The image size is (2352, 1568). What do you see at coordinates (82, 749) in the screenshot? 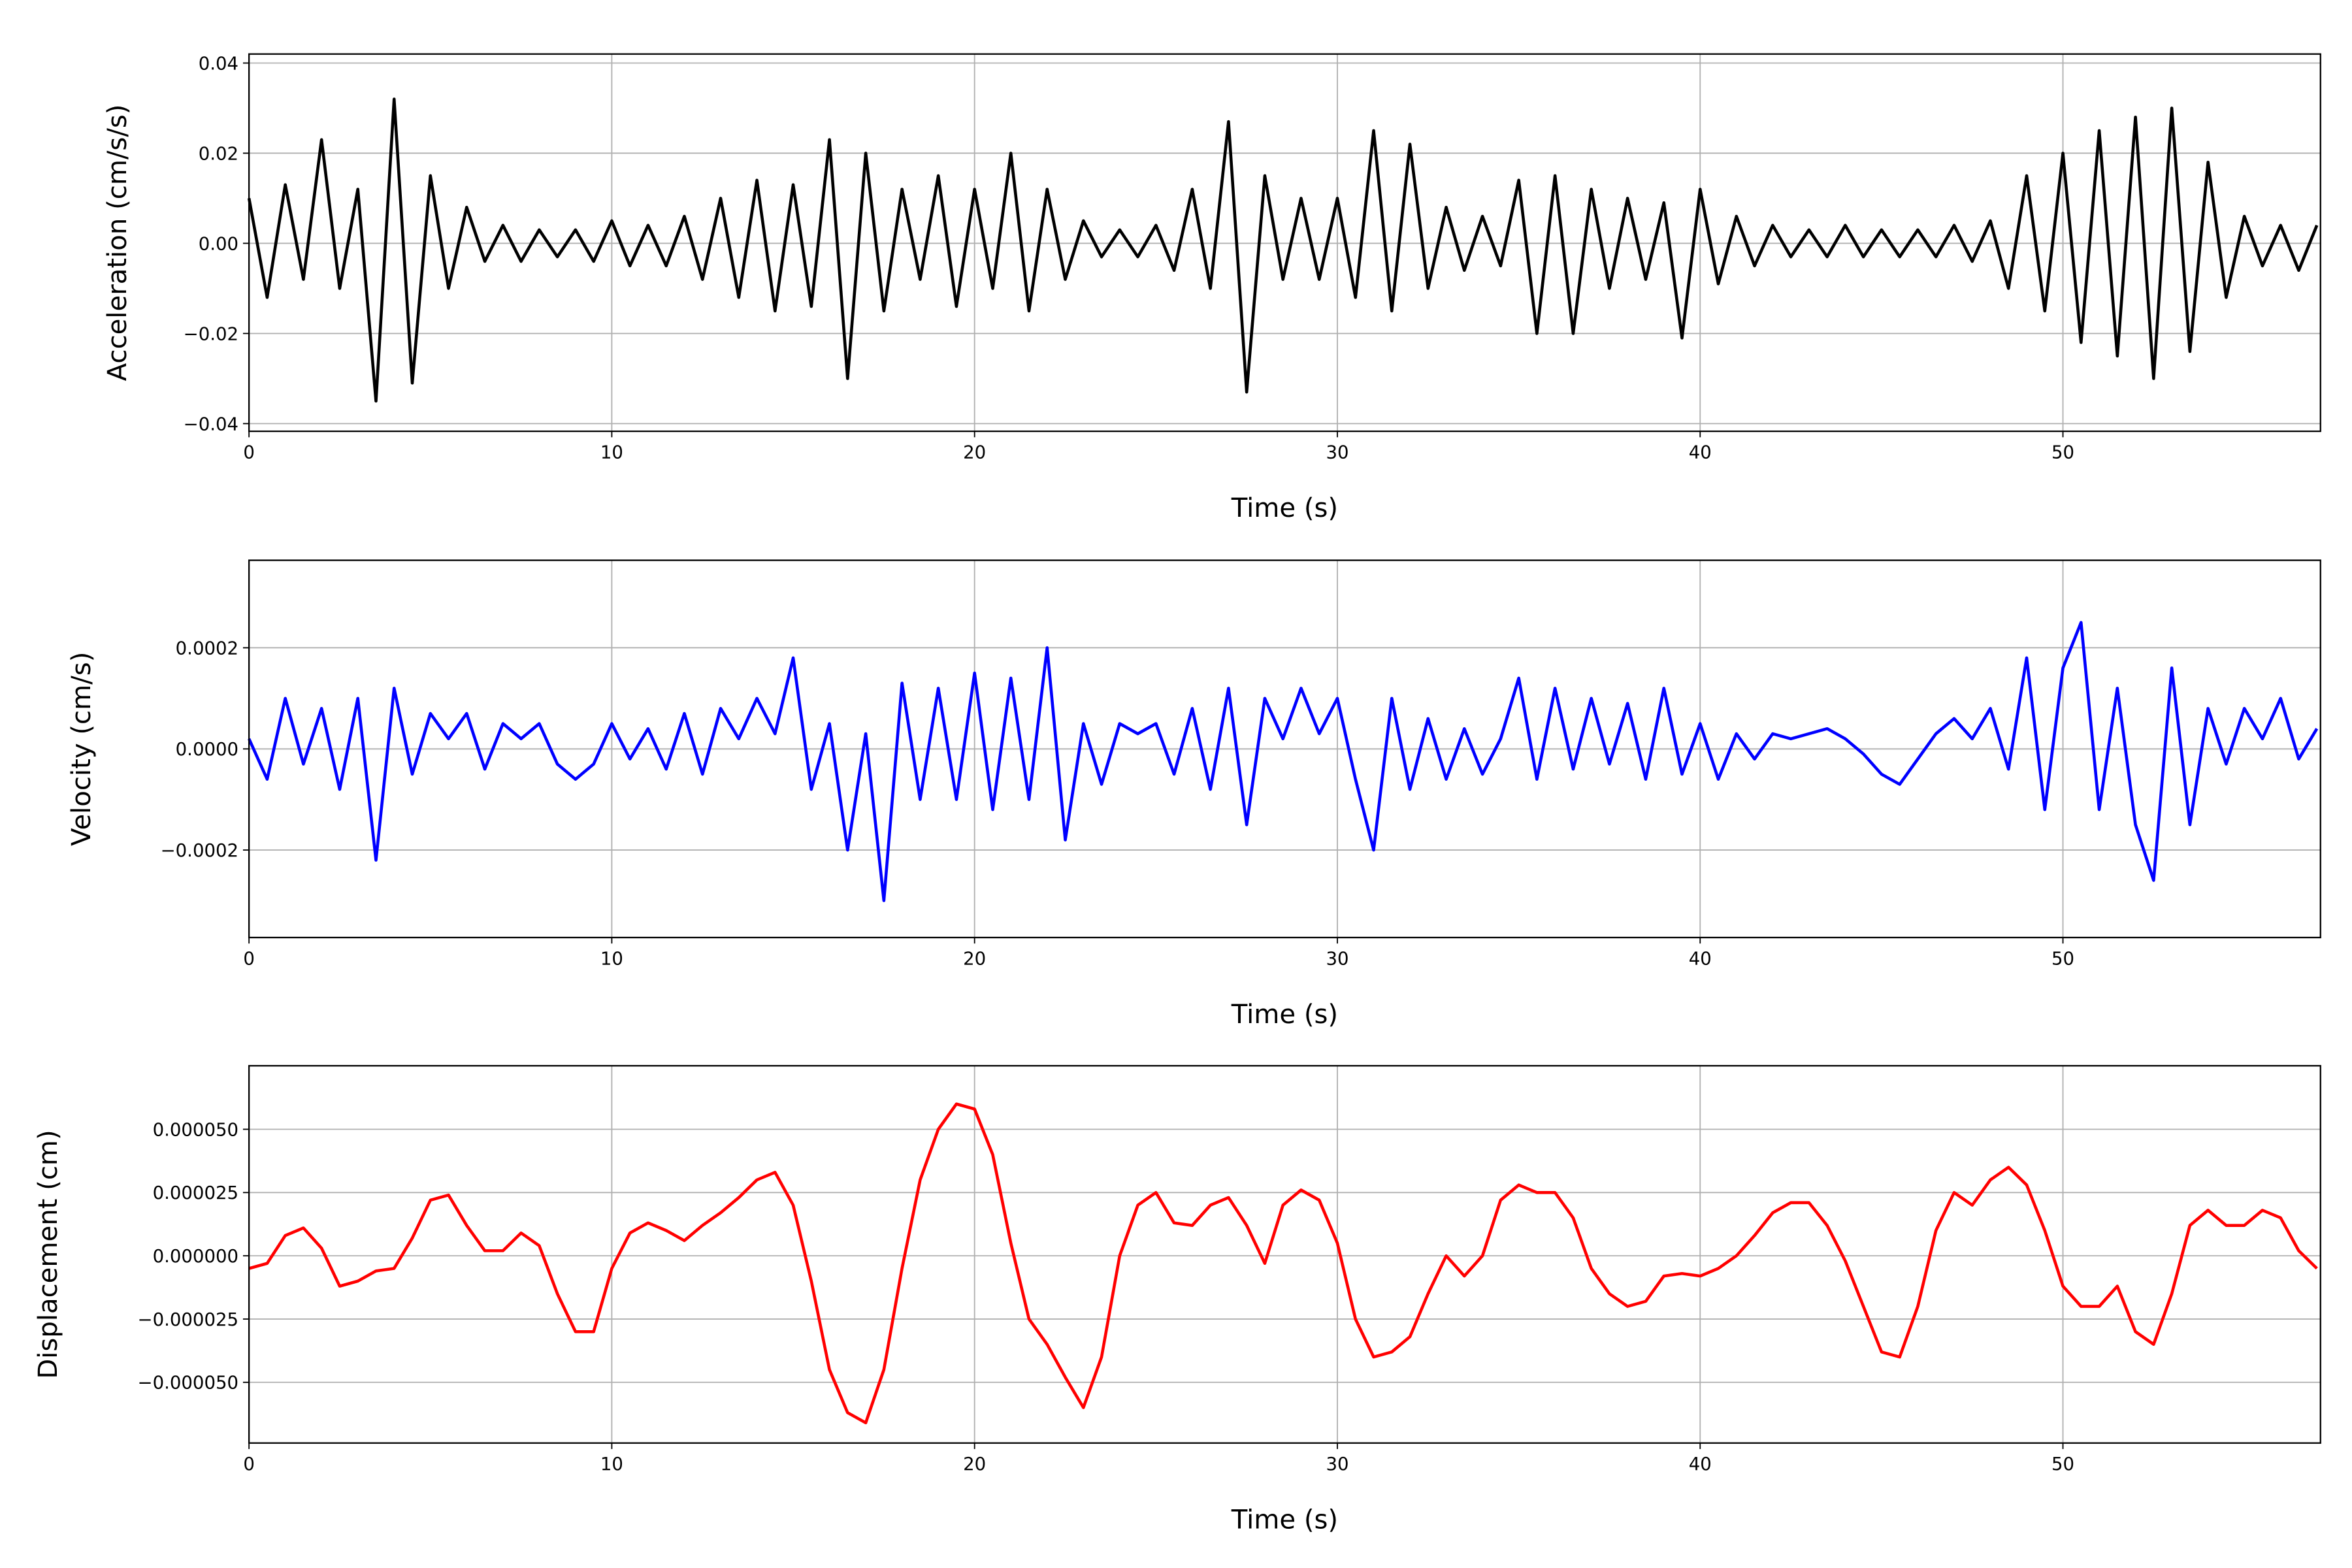
I see `y-axis-label: Velocity (cm/s)` at bounding box center [82, 749].